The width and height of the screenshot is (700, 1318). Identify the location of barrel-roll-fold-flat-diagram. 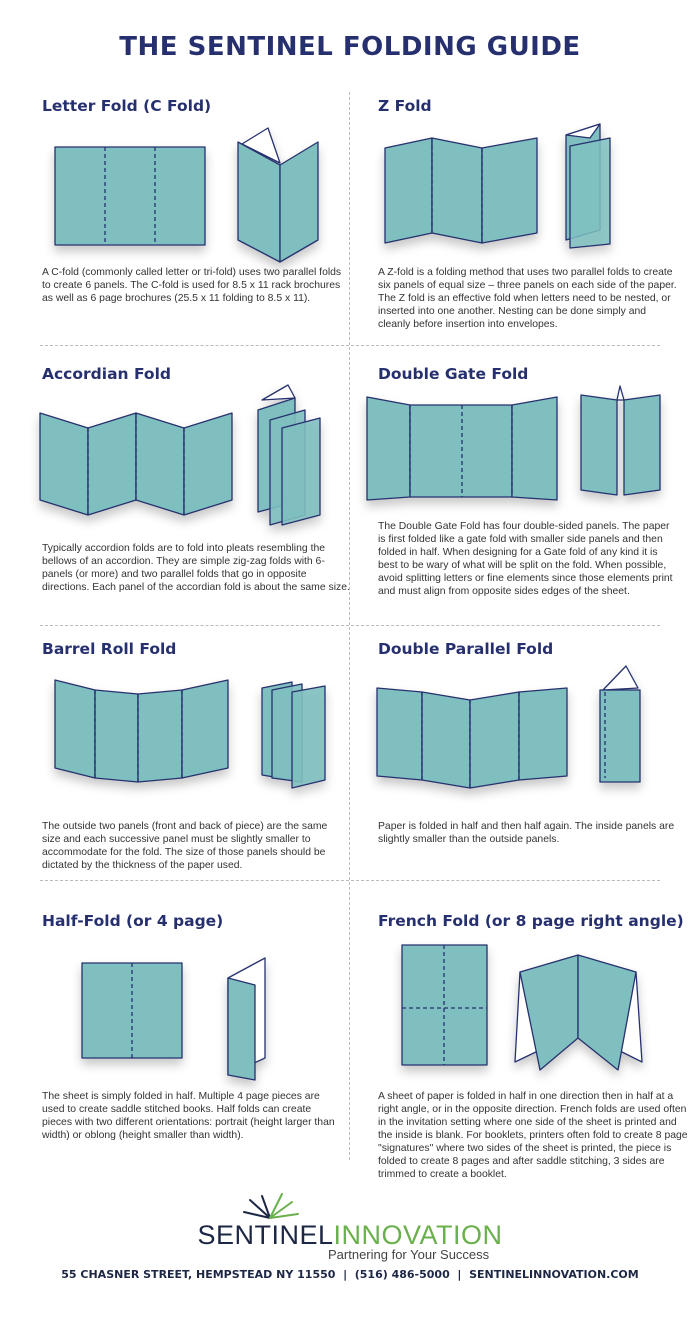
(141, 731).